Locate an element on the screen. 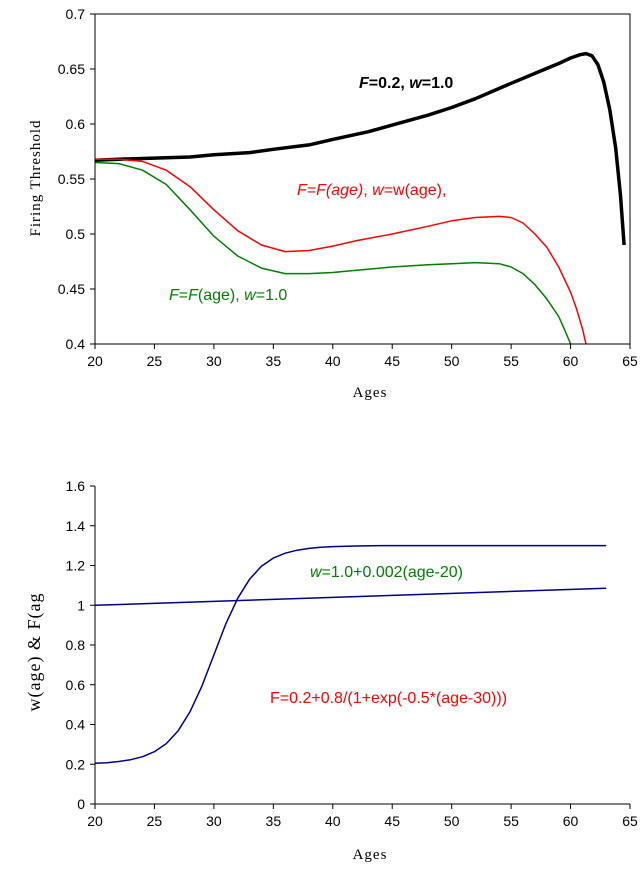 The width and height of the screenshot is (640, 869). annotation-red-curve: F=F(age), w=w(age), is located at coordinates (371, 190).